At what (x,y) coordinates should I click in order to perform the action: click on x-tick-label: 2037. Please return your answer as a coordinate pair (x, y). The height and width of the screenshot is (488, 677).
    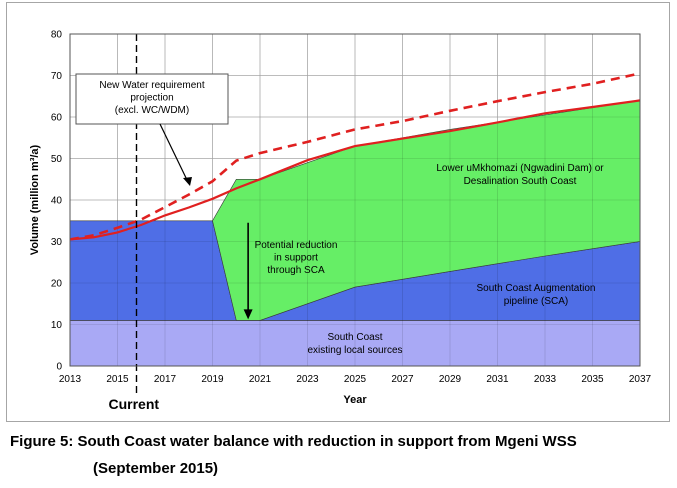
    Looking at the image, I should click on (640, 379).